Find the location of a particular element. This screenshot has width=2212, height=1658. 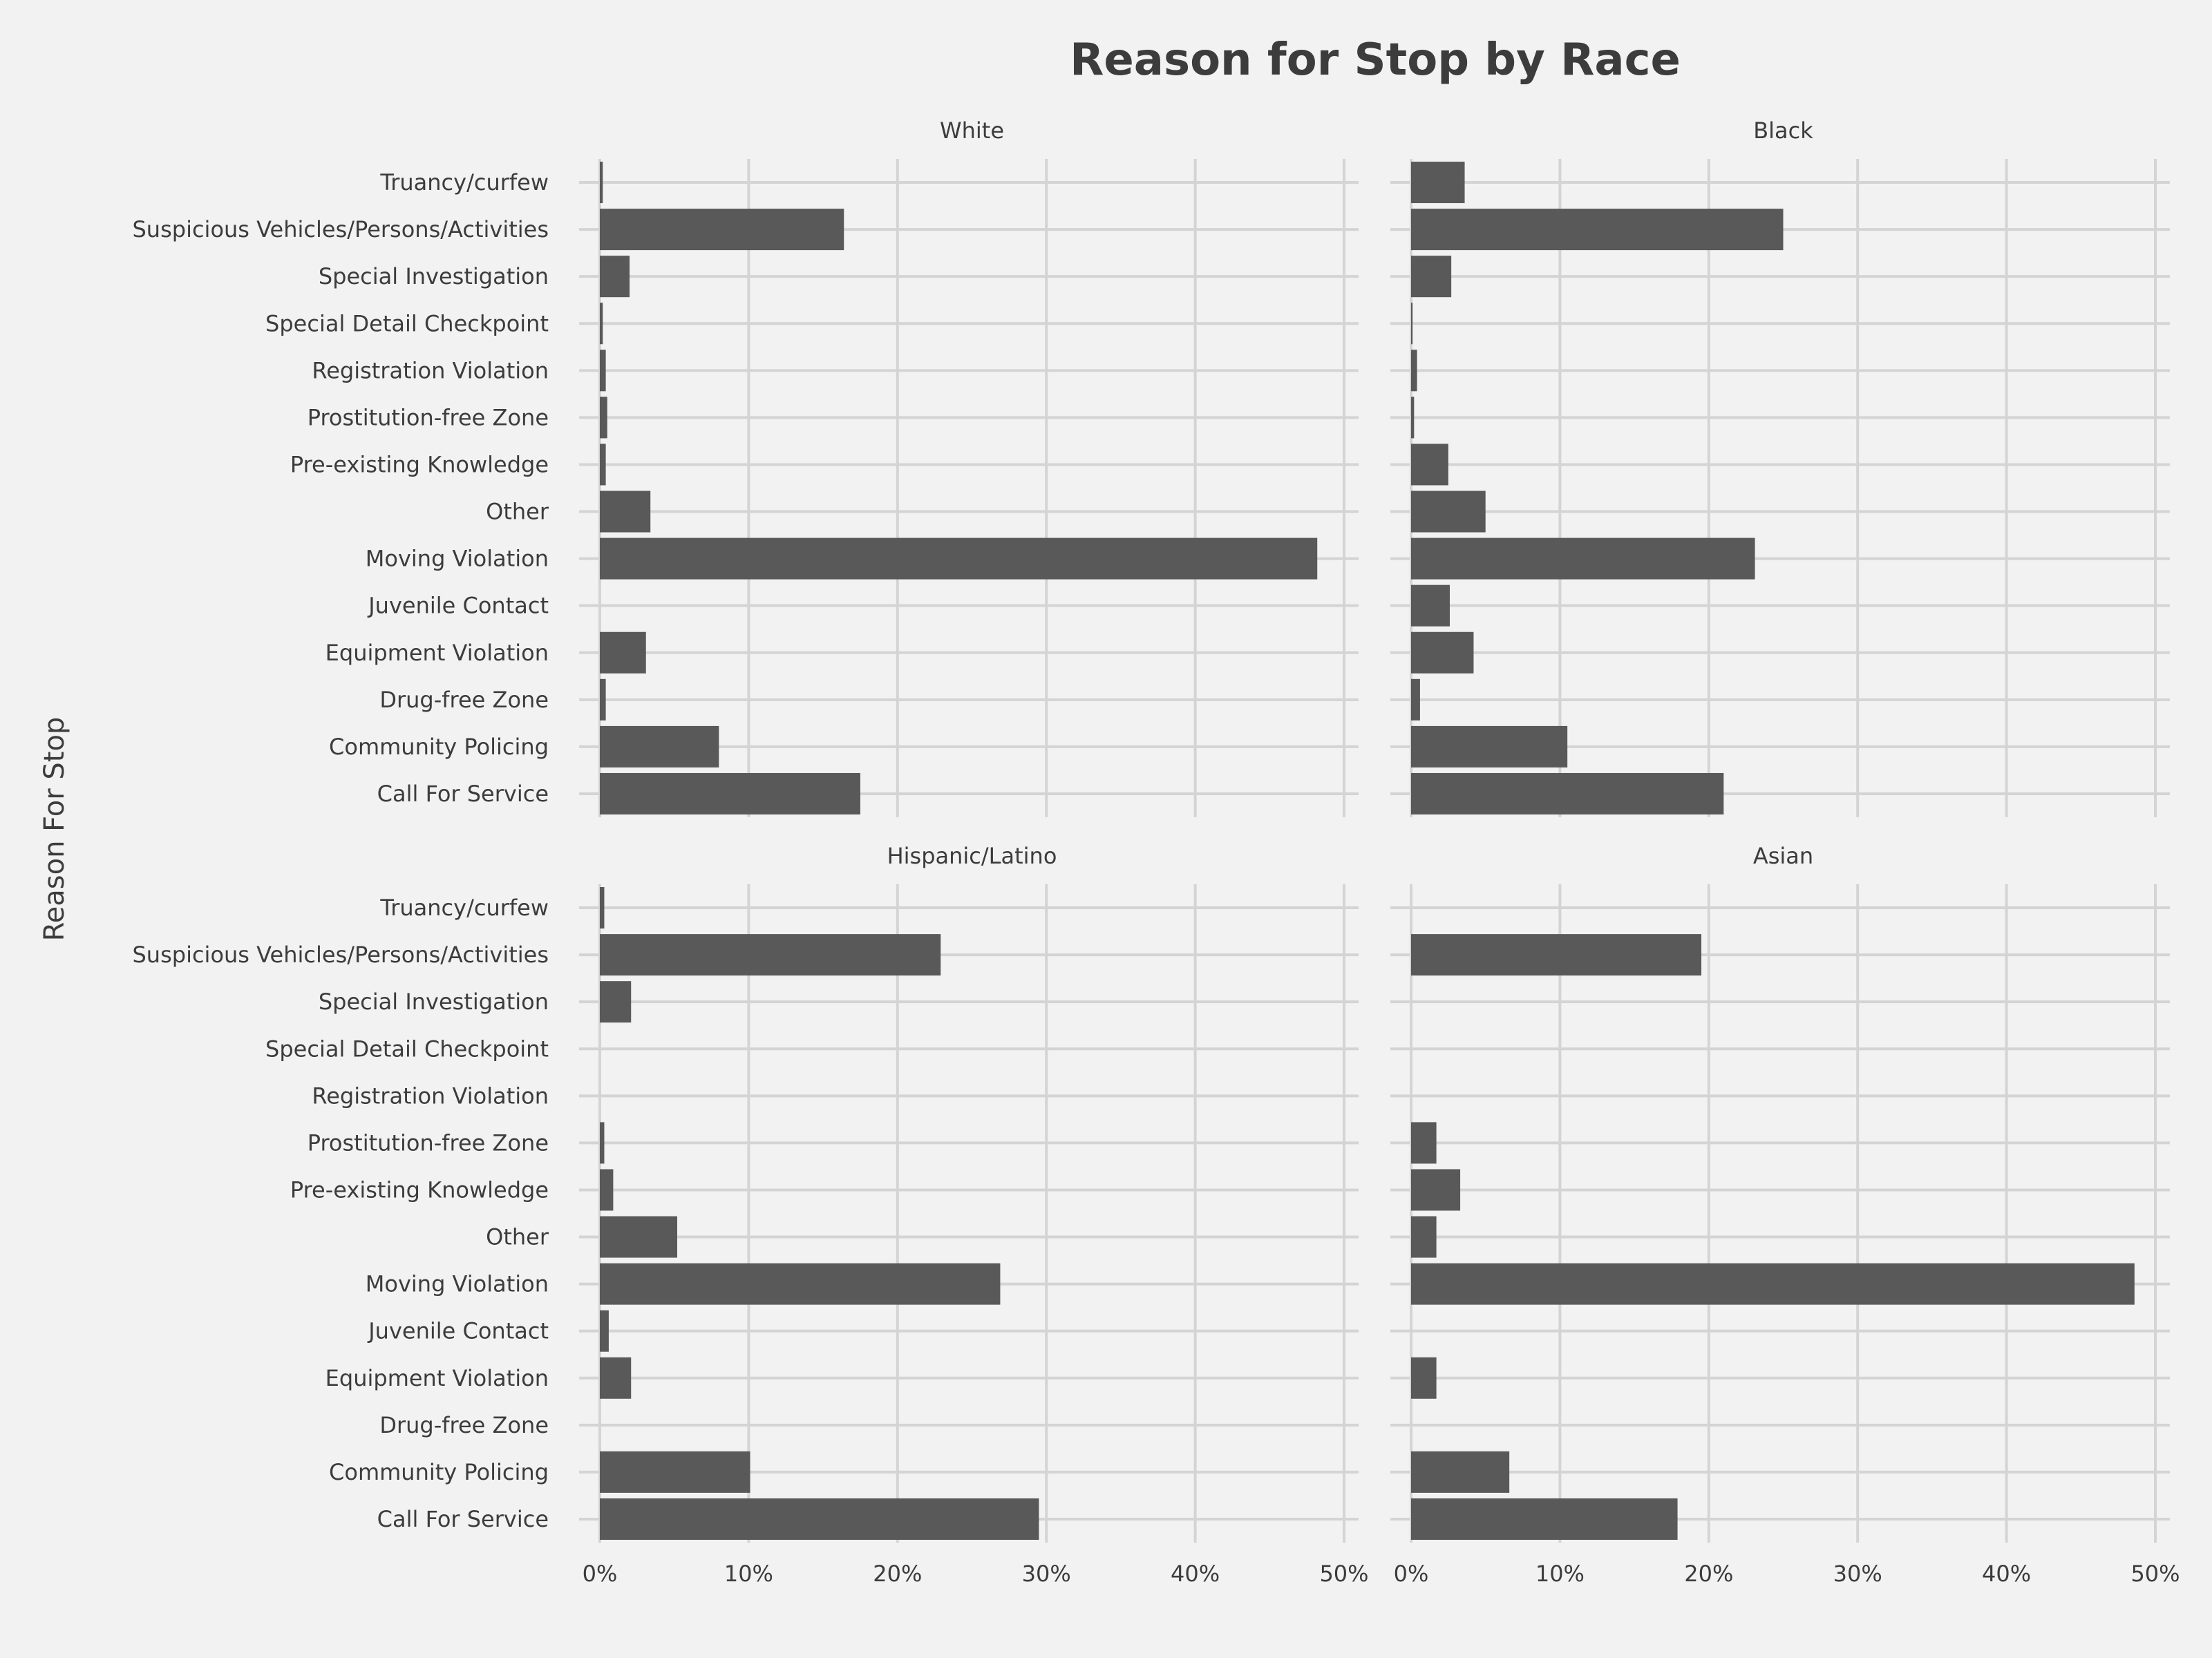

chart-title: Reason for Stop by Race is located at coordinates (1375, 60).